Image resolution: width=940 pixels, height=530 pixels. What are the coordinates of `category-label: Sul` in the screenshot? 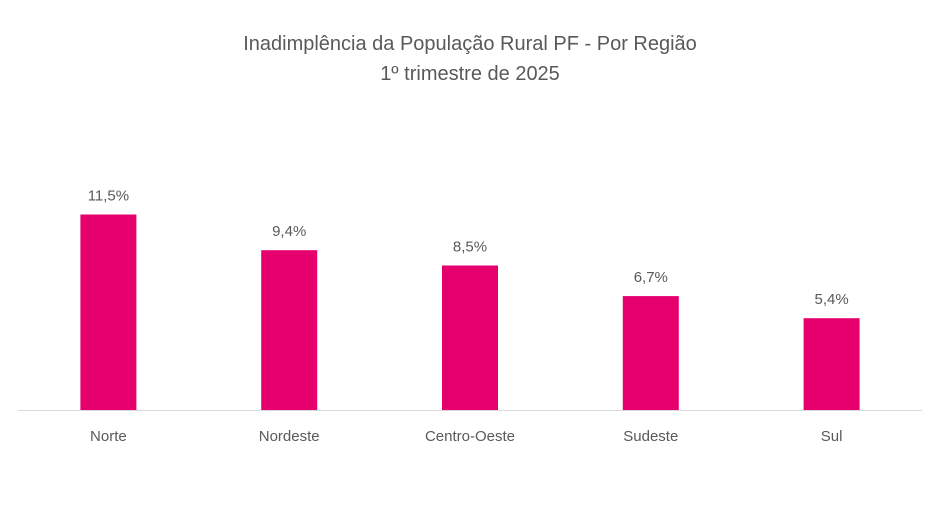 It's located at (832, 436).